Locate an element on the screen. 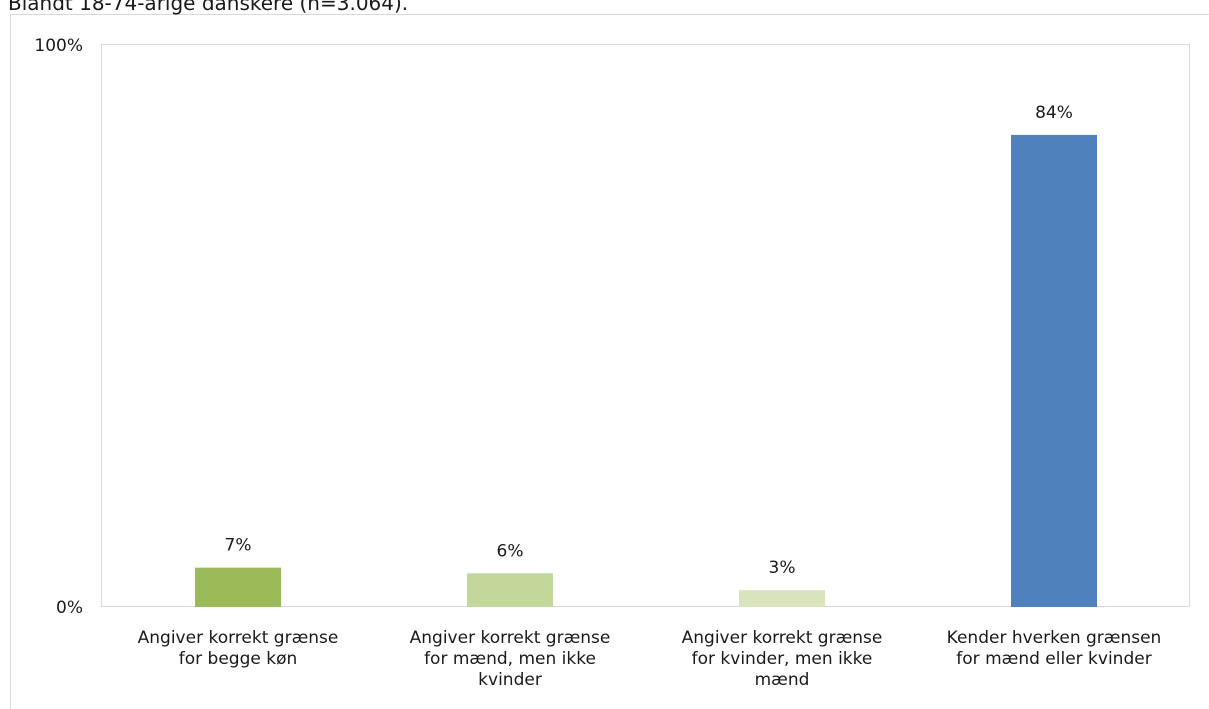  data-label: 6% is located at coordinates (510, 551).